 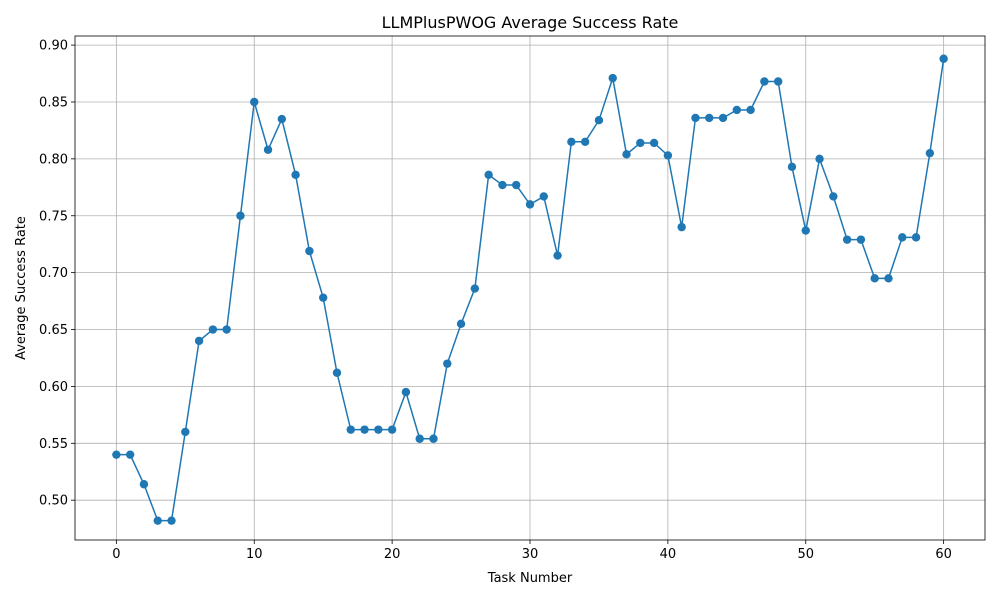 What do you see at coordinates (254, 554) in the screenshot?
I see `x-tick-label: 10` at bounding box center [254, 554].